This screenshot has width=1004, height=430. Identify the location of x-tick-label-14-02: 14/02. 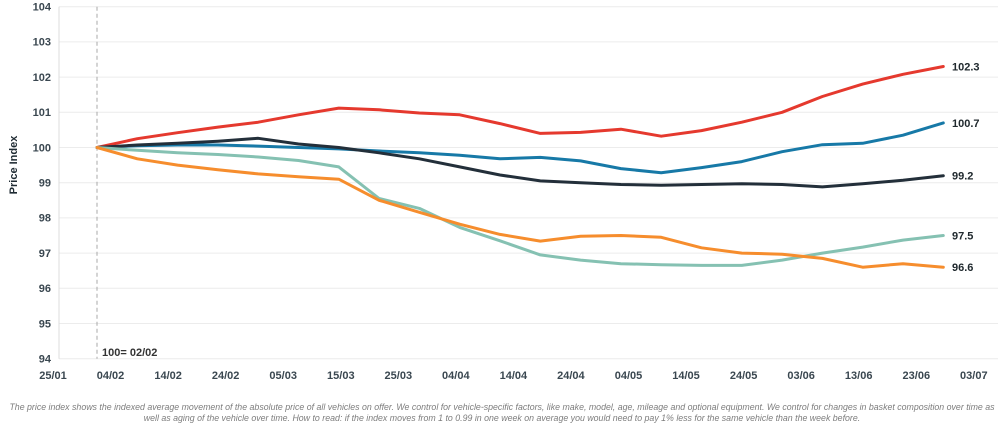
(168, 376).